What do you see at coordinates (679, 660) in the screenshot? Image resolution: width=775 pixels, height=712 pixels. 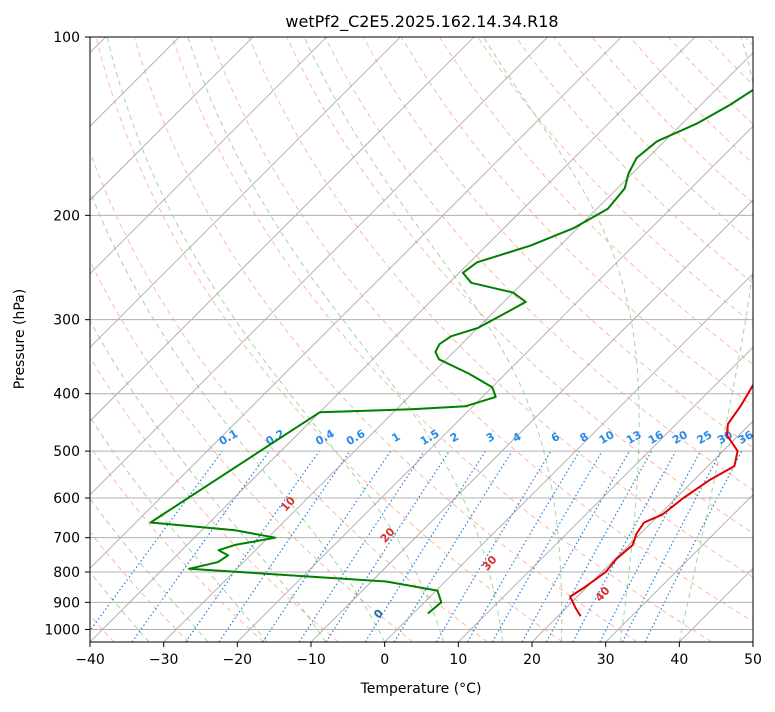 I see `x-tick-label: 40` at bounding box center [679, 660].